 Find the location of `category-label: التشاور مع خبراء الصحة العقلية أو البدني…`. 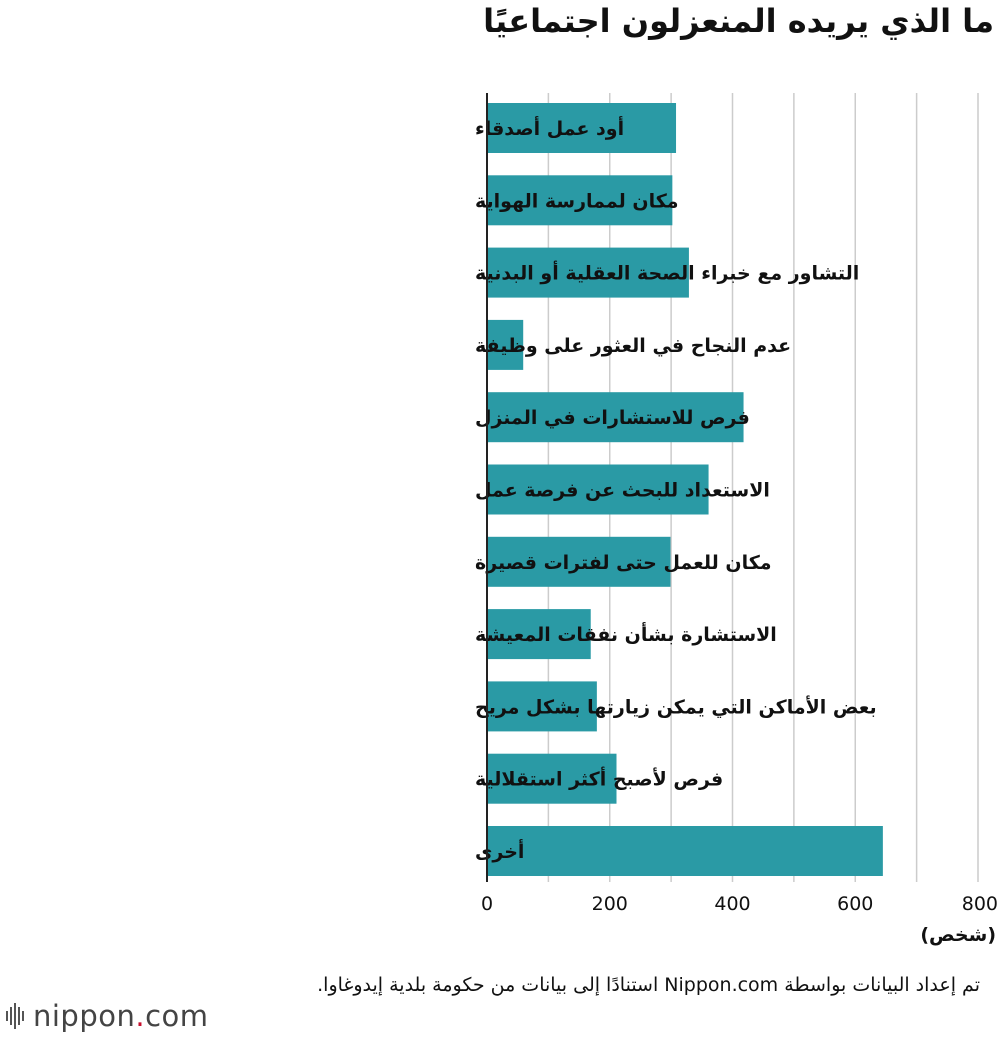

category-label: التشاور مع خبراء الصحة العقلية أو البدني… is located at coordinates (667, 273).